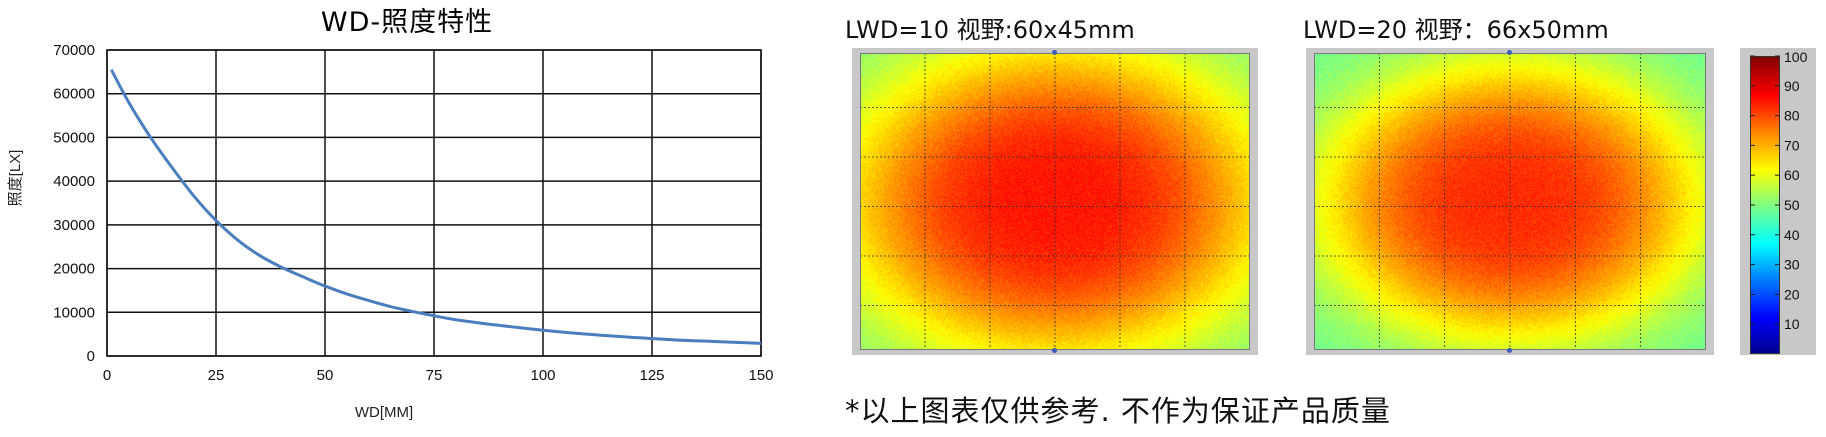 This screenshot has width=1826, height=437. I want to click on y-tick-label: 50000, so click(74, 137).